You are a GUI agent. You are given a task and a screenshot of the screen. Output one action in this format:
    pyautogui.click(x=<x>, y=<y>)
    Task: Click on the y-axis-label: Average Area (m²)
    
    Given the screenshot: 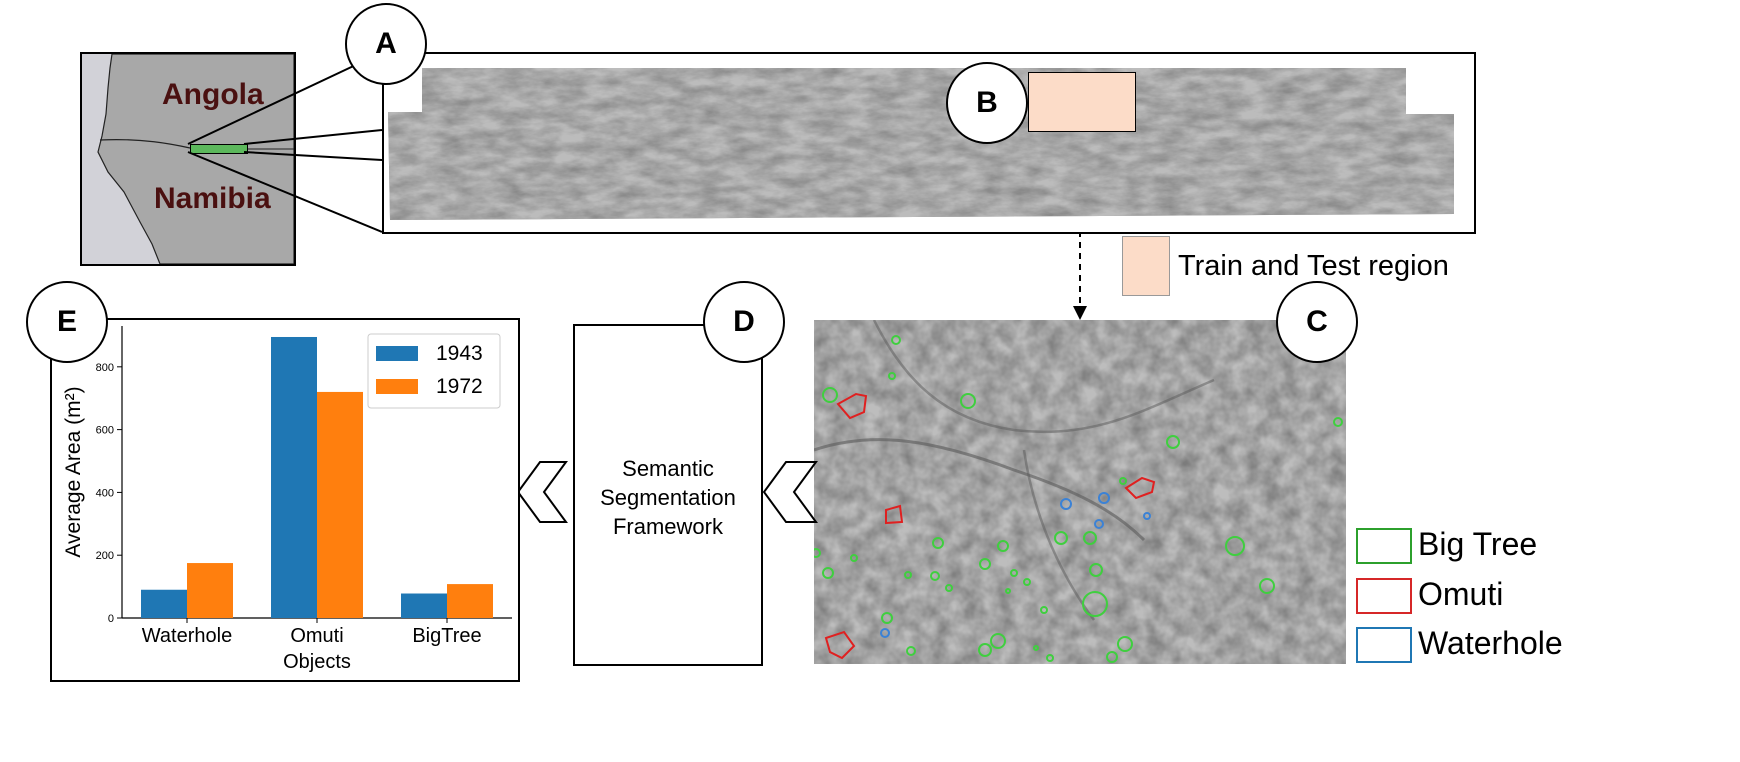 What is the action you would take?
    pyautogui.click(x=73, y=471)
    